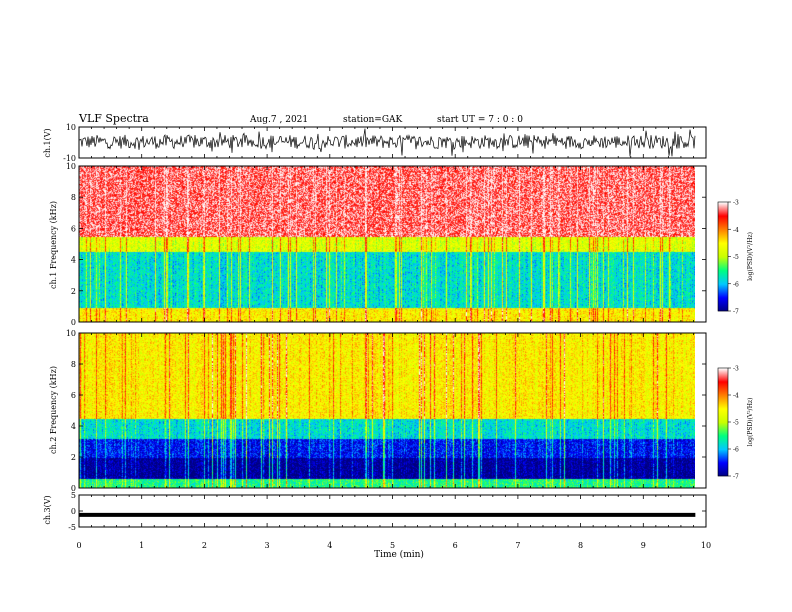 The height and width of the screenshot is (612, 792). I want to click on colorbar-tick-label: -6, so click(736, 450).